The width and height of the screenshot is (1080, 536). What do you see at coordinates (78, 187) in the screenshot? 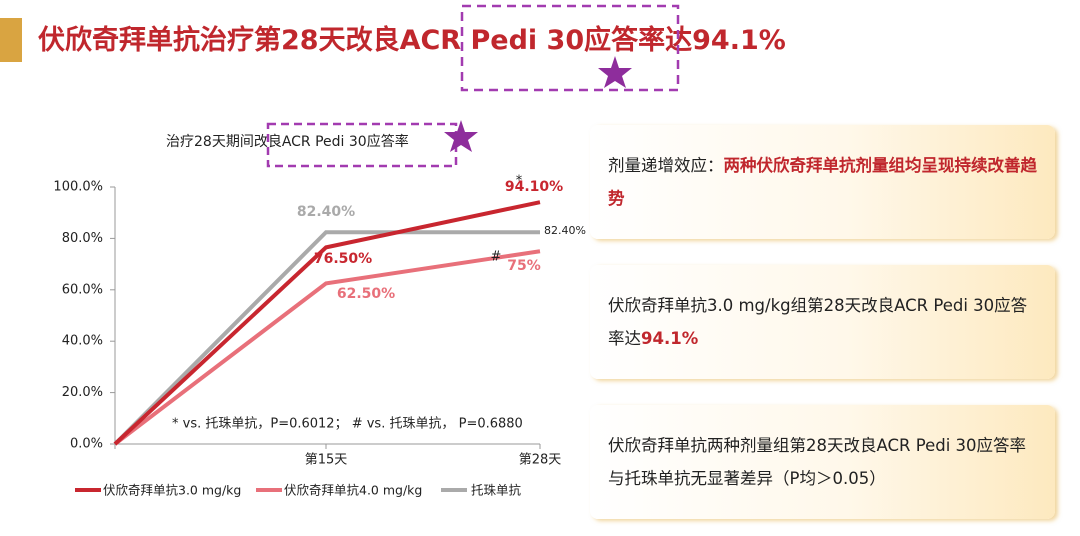
I see `y-tick-label: 100.0%` at bounding box center [78, 187].